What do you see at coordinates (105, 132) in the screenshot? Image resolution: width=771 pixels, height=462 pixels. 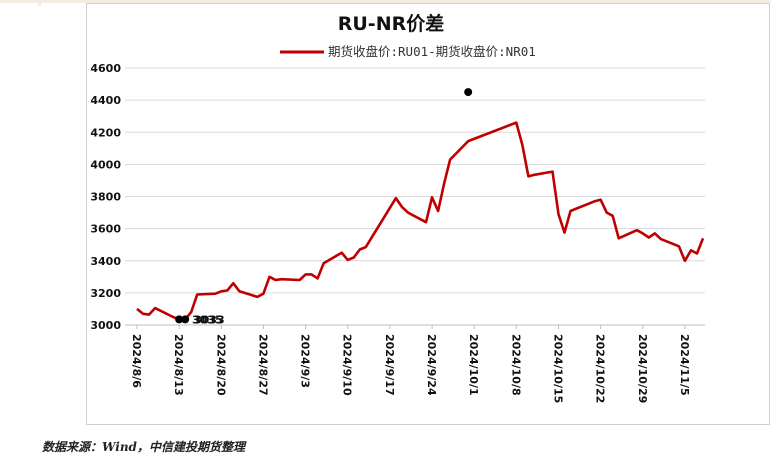 I see `y-tick-label: 4200` at bounding box center [105, 132].